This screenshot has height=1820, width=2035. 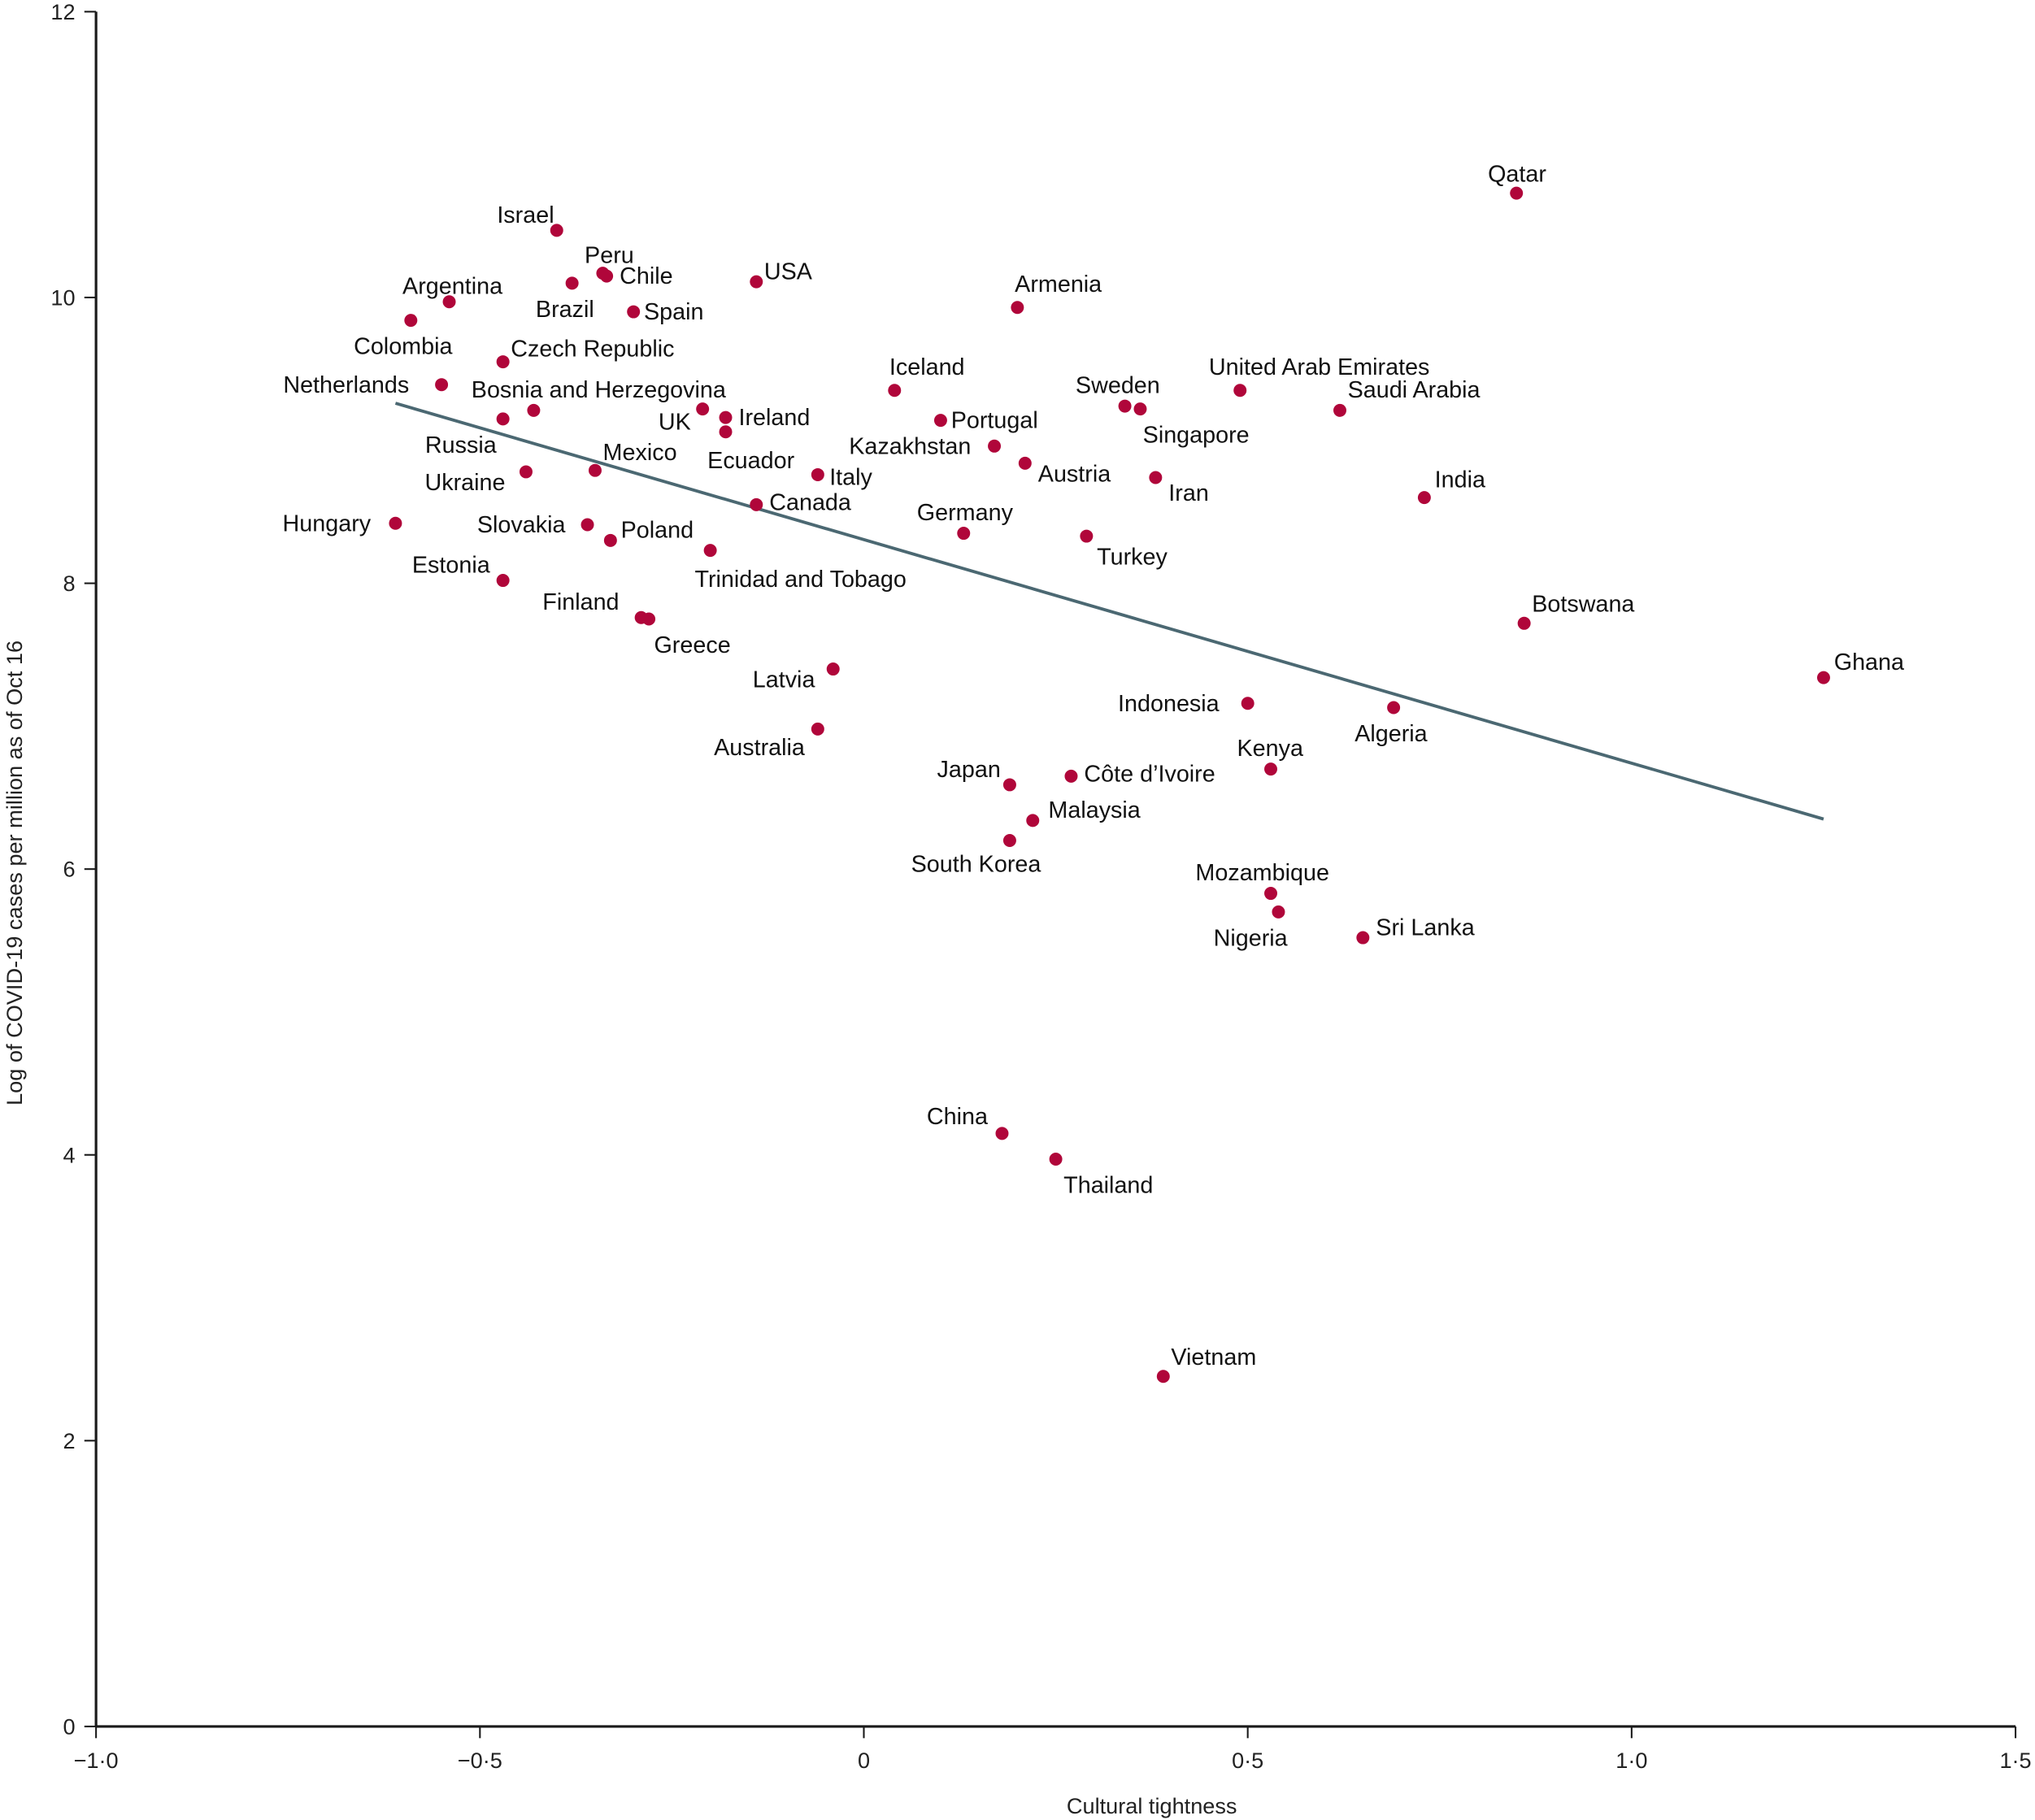 I want to click on data-point: Hungary, so click(x=342, y=523).